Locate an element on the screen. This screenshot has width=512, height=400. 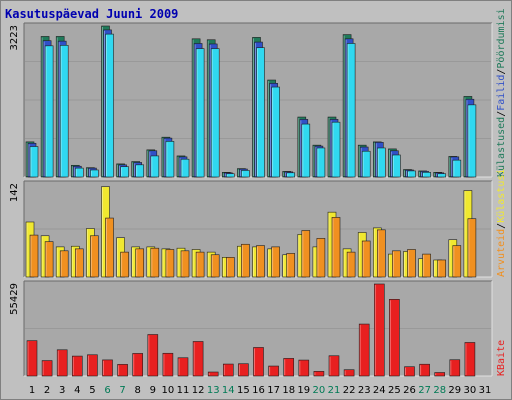
x-axis-day-label: 23 is located at coordinates (364, 390).